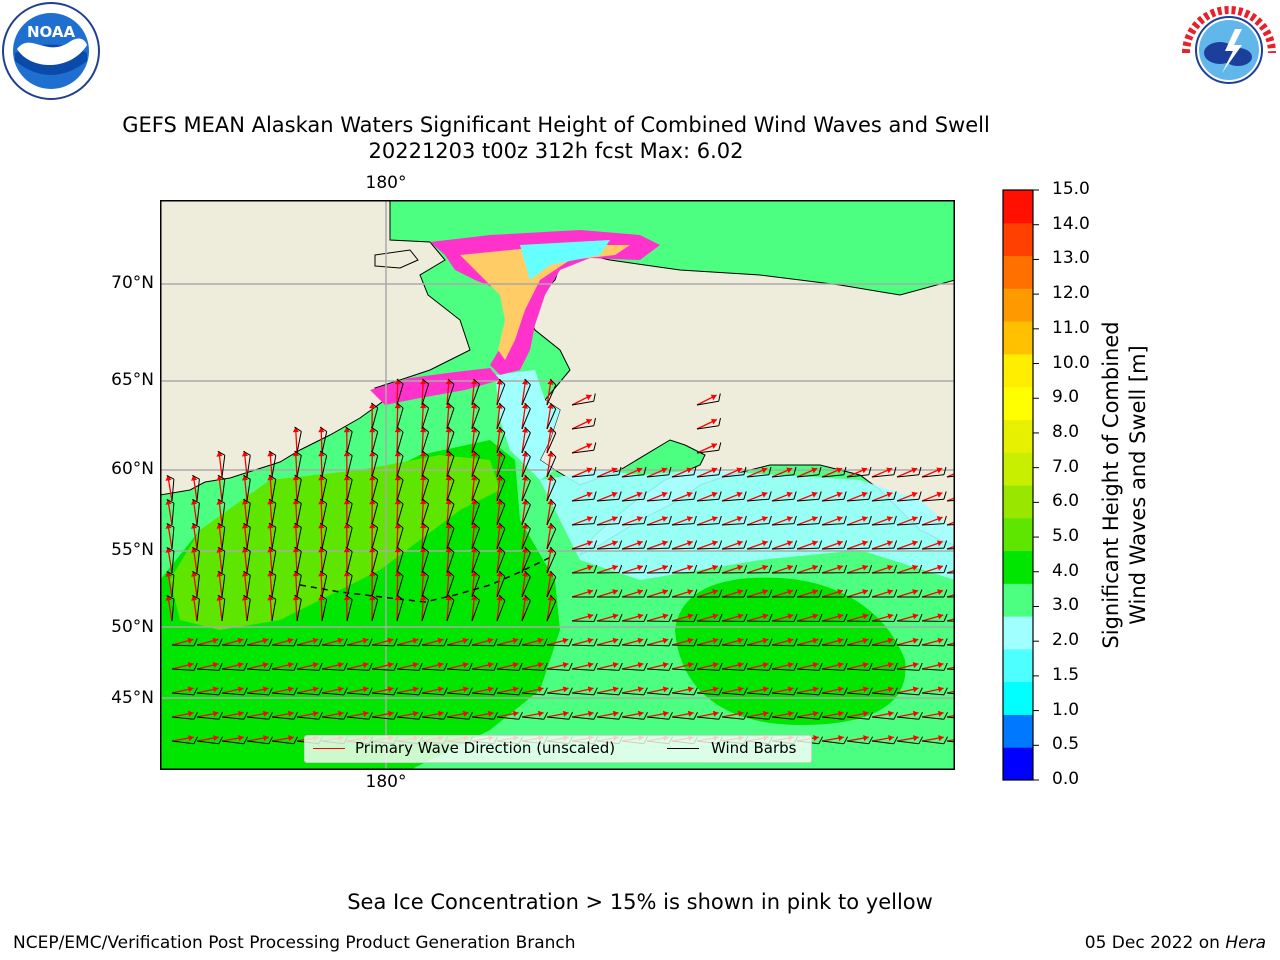 The height and width of the screenshot is (960, 1280). What do you see at coordinates (335, 542) in the screenshot?
I see `wave-zone-5to6` at bounding box center [335, 542].